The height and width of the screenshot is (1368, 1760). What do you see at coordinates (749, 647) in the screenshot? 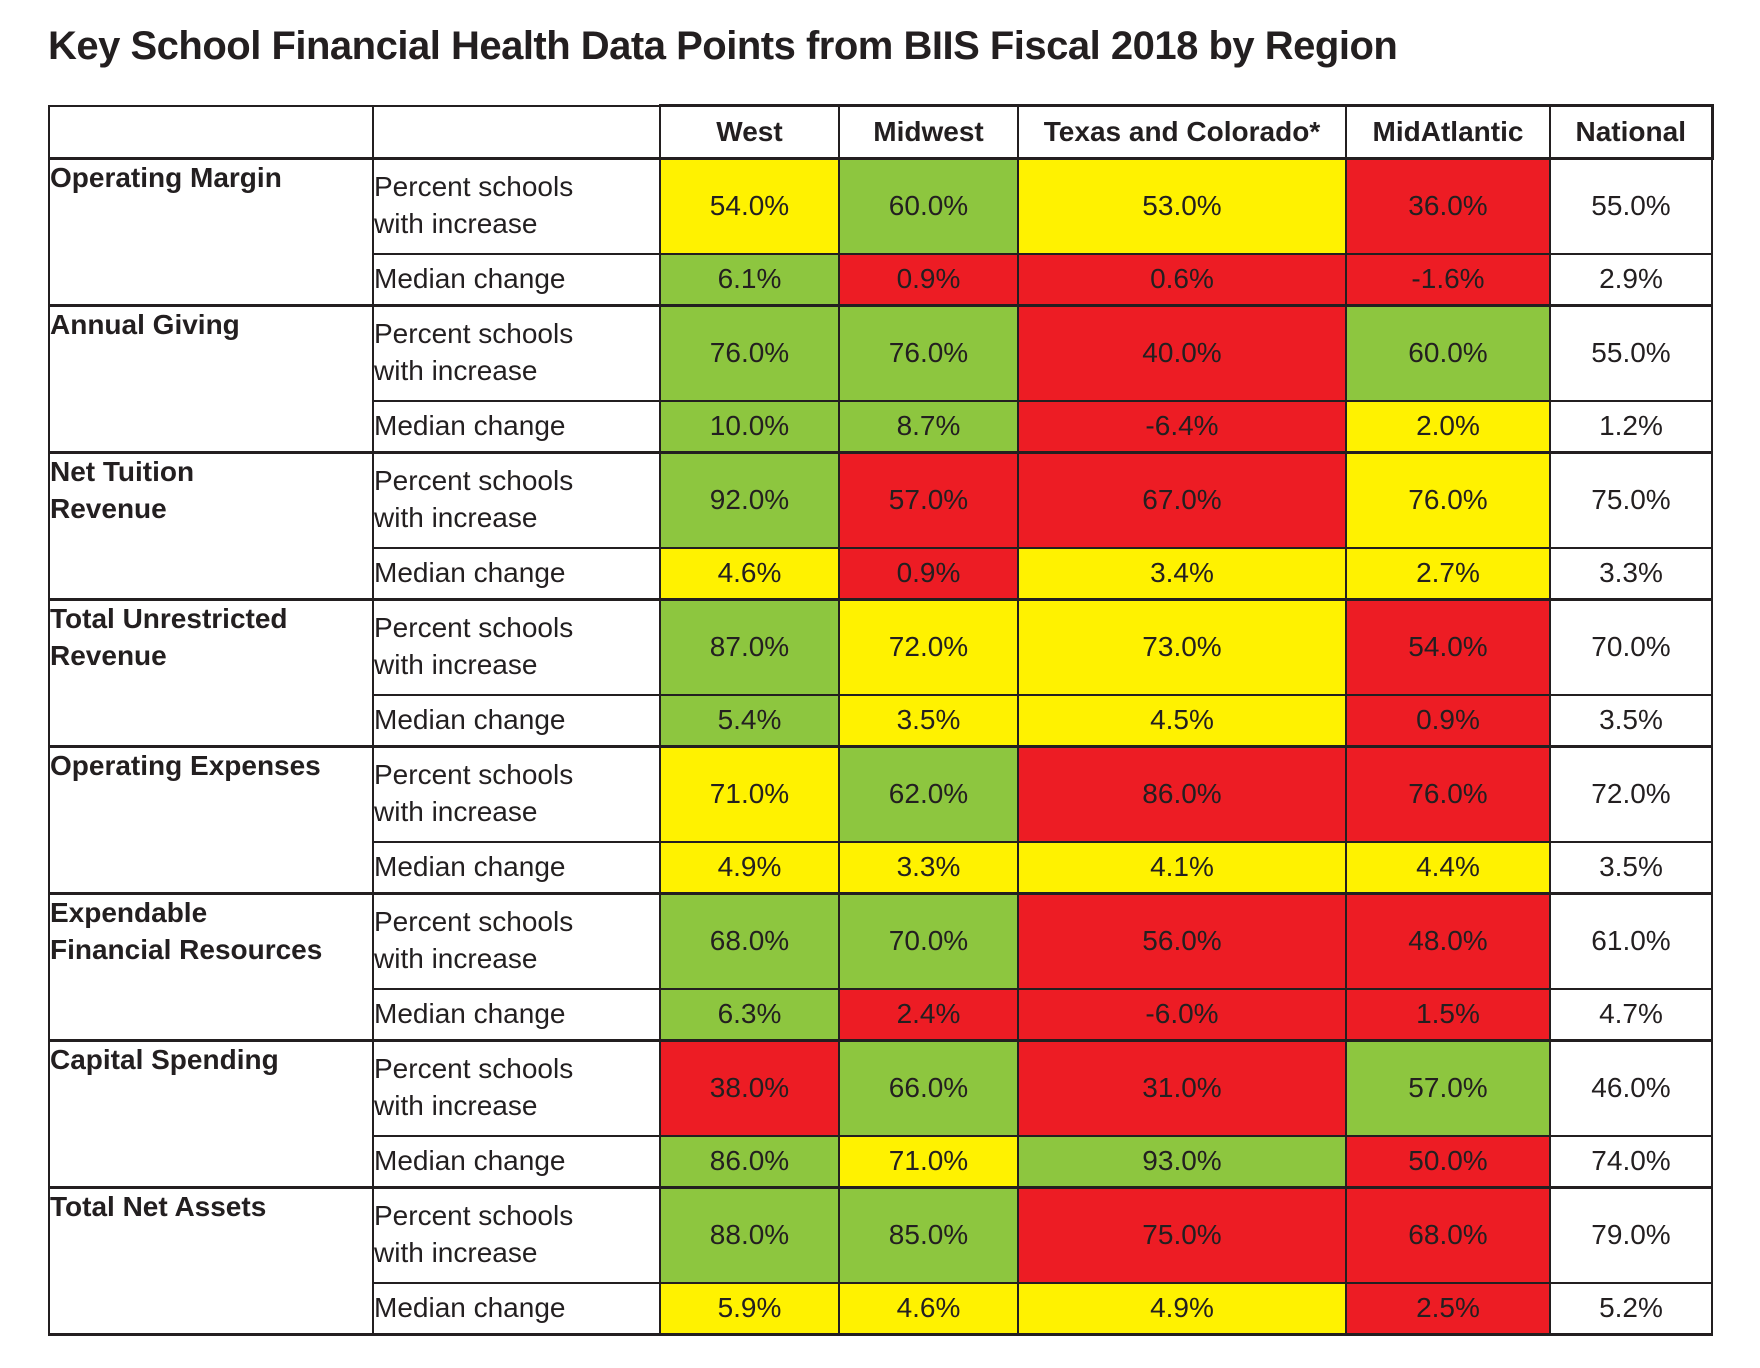
I see `value-cell: 87.0%` at bounding box center [749, 647].